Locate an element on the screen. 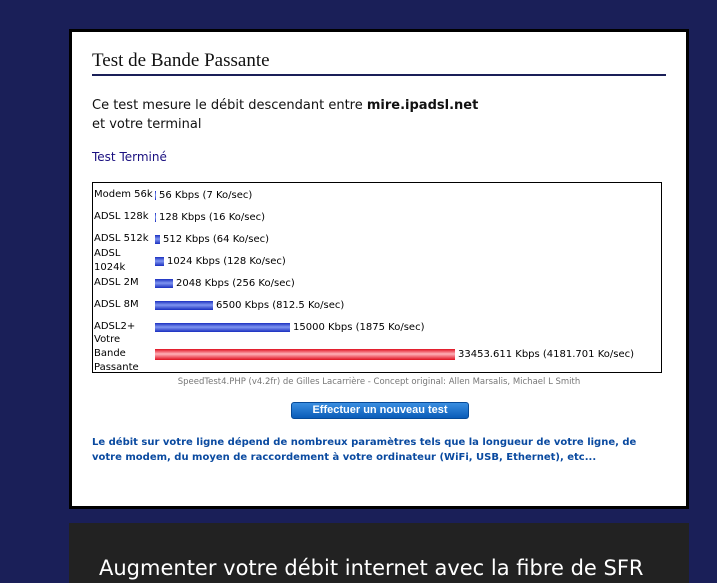 The width and height of the screenshot is (717, 583). bar-value: 128 Kbps (16 Ko/sec) is located at coordinates (212, 217).